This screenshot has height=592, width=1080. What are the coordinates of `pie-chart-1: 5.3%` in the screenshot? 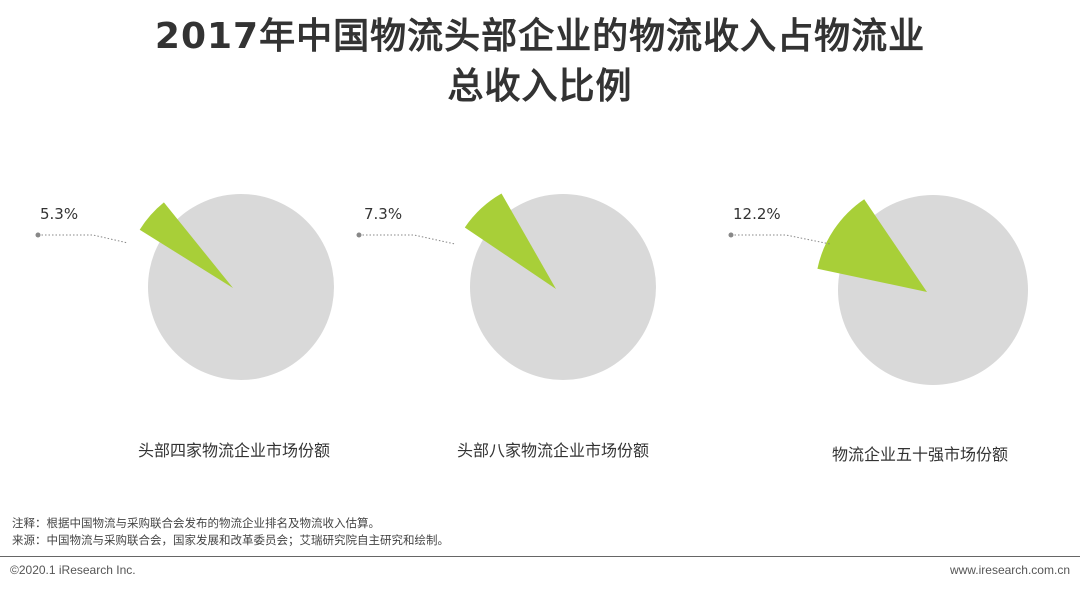 It's located at (184, 287).